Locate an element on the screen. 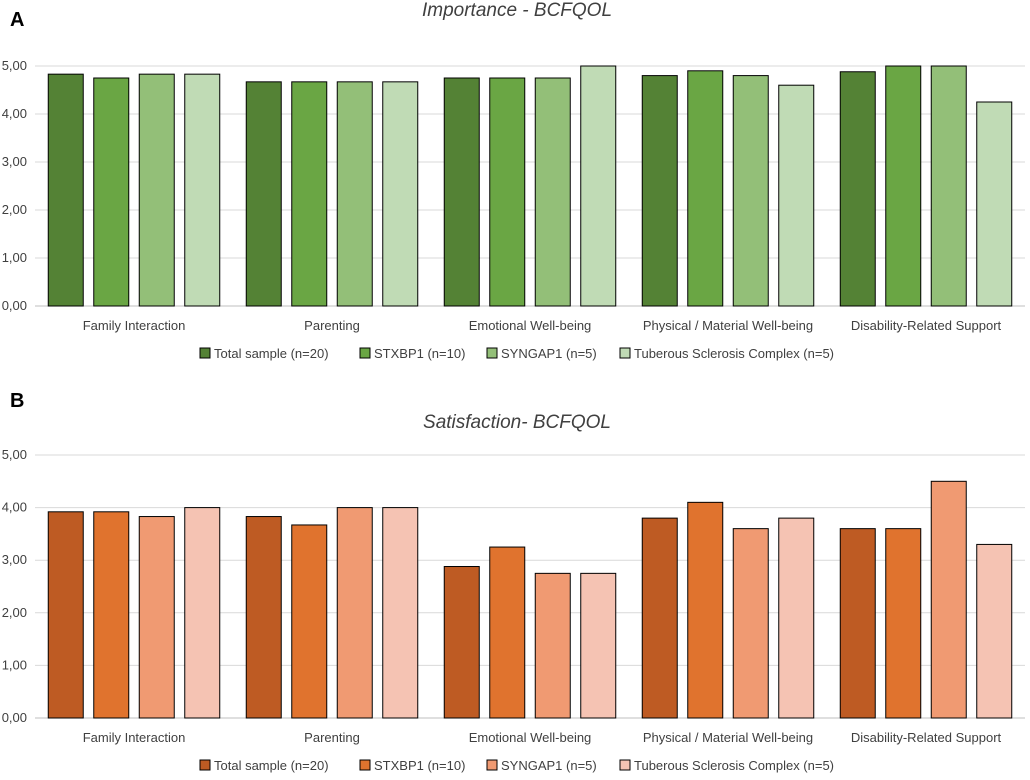  panel-label-a: A is located at coordinates (17, 20).